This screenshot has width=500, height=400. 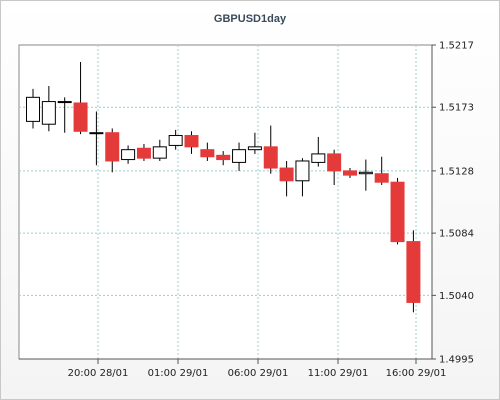 What do you see at coordinates (178, 373) in the screenshot?
I see `x-tick-label: 01:00 29/01` at bounding box center [178, 373].